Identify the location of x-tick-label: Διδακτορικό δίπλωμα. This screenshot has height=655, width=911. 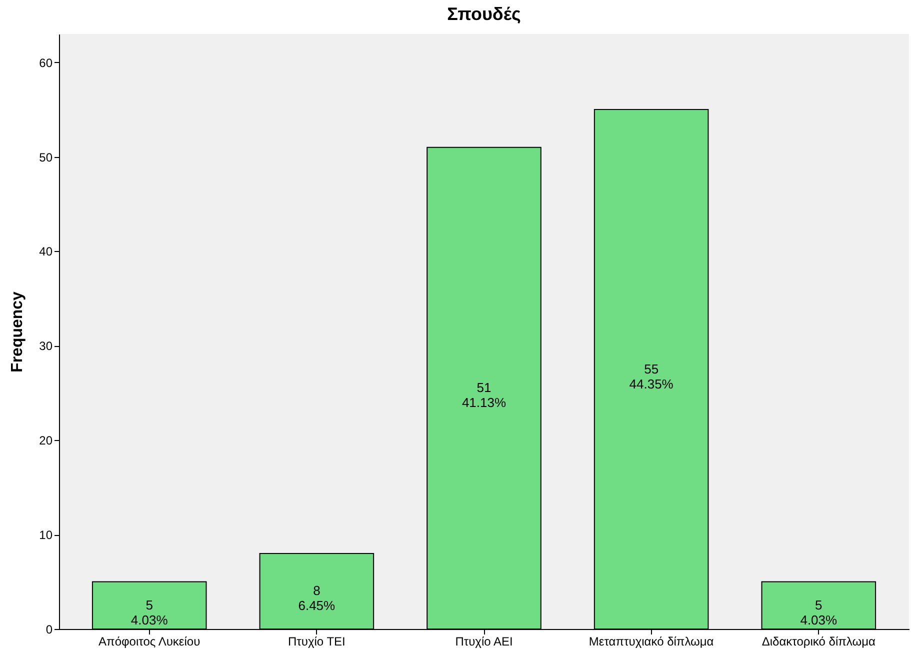
(819, 641).